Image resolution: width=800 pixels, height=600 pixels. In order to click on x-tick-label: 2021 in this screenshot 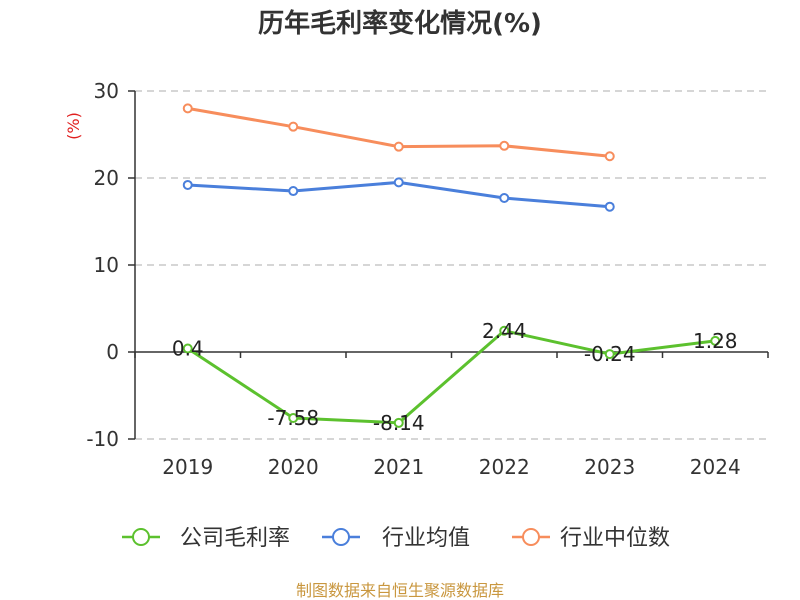, I will do `click(398, 467)`.